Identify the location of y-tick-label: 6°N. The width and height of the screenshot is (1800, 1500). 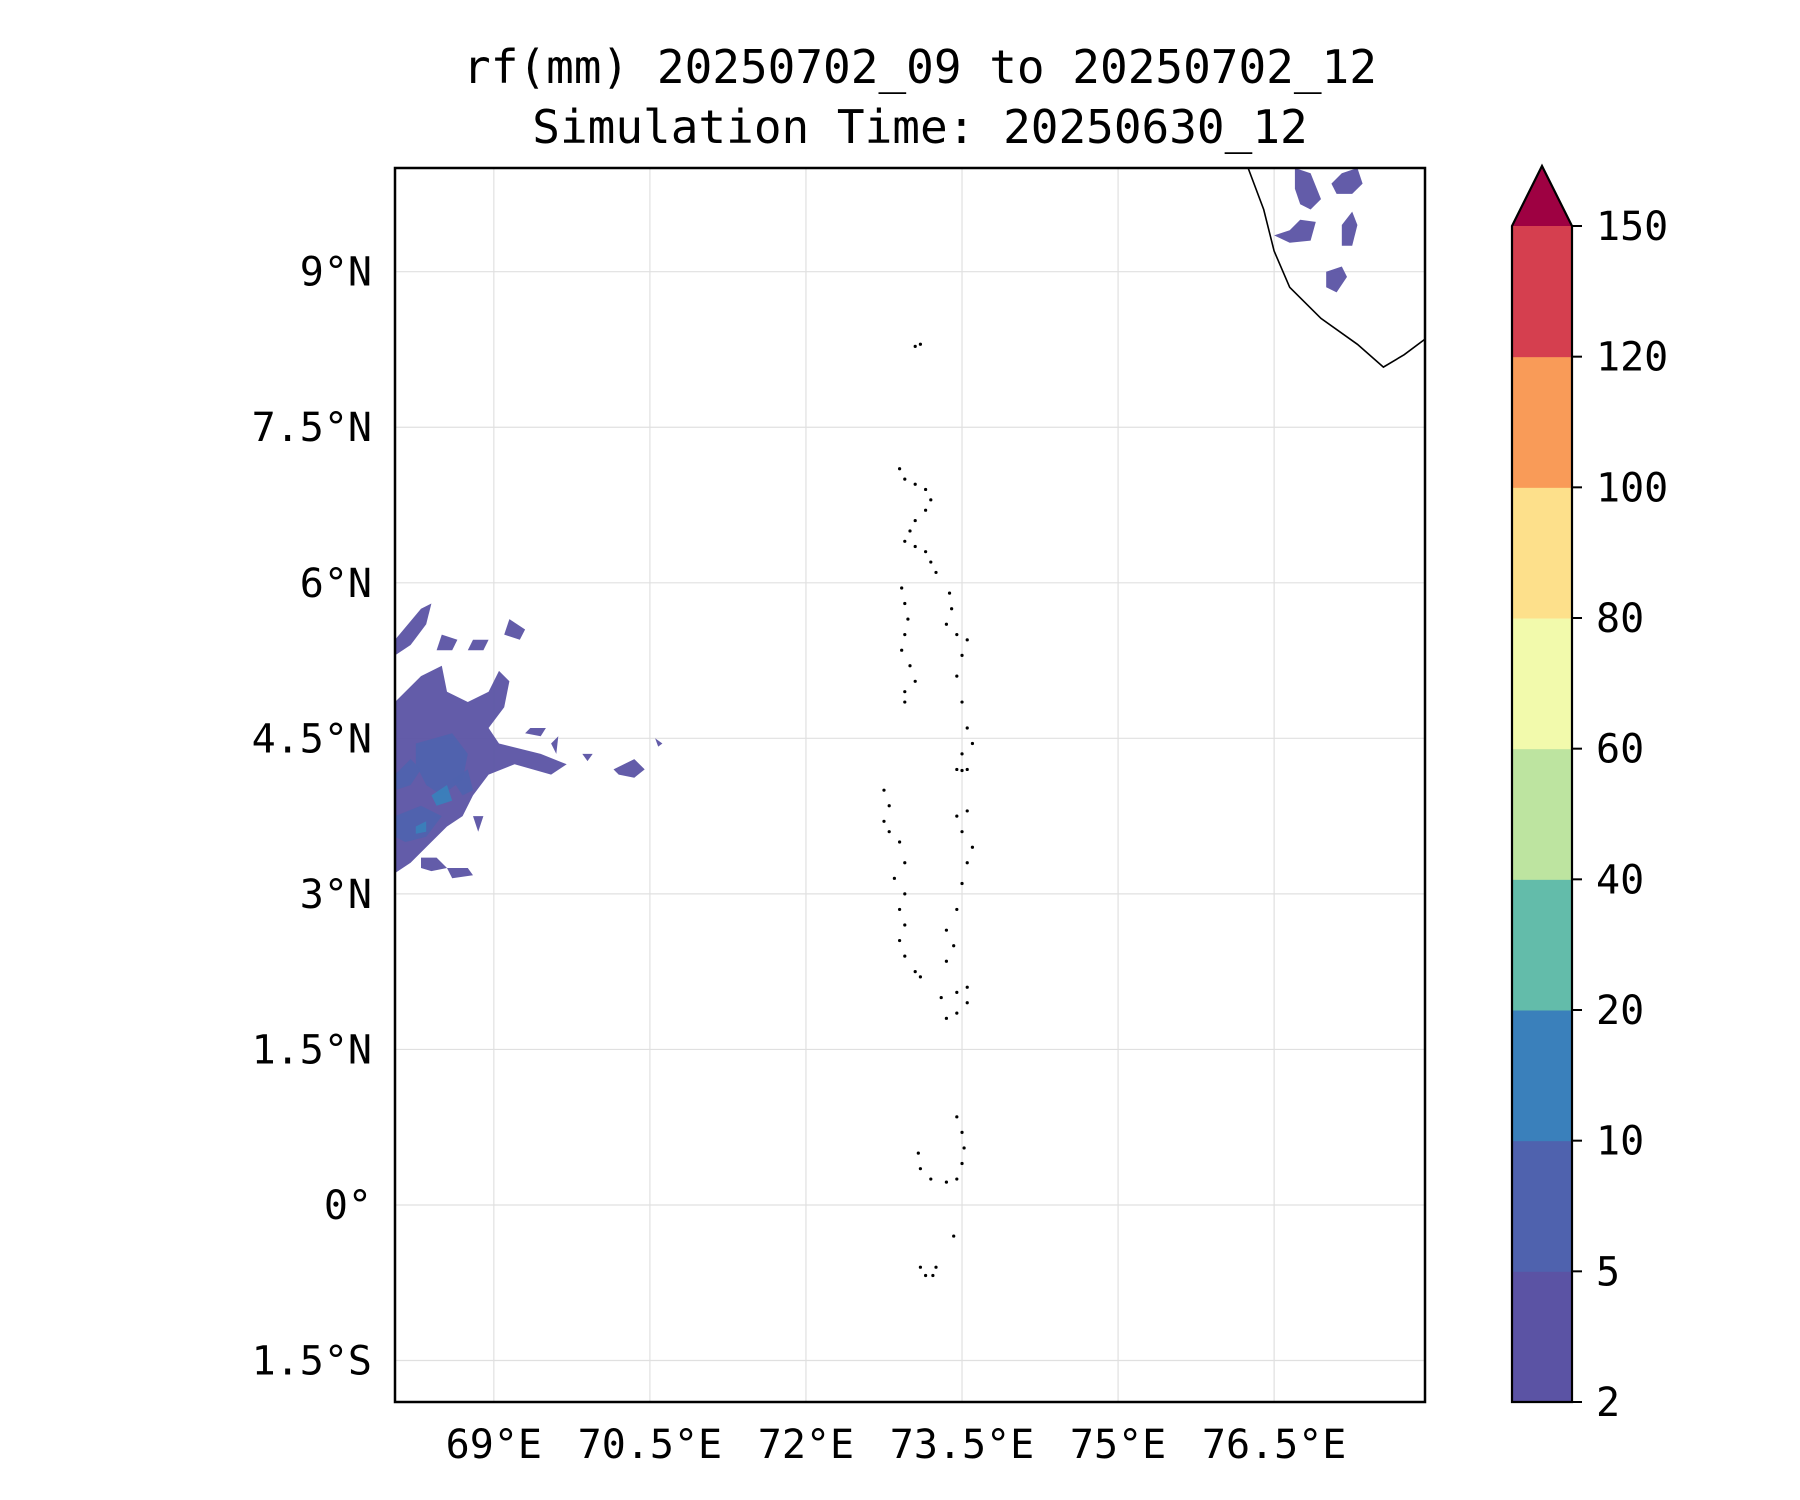
(336, 584).